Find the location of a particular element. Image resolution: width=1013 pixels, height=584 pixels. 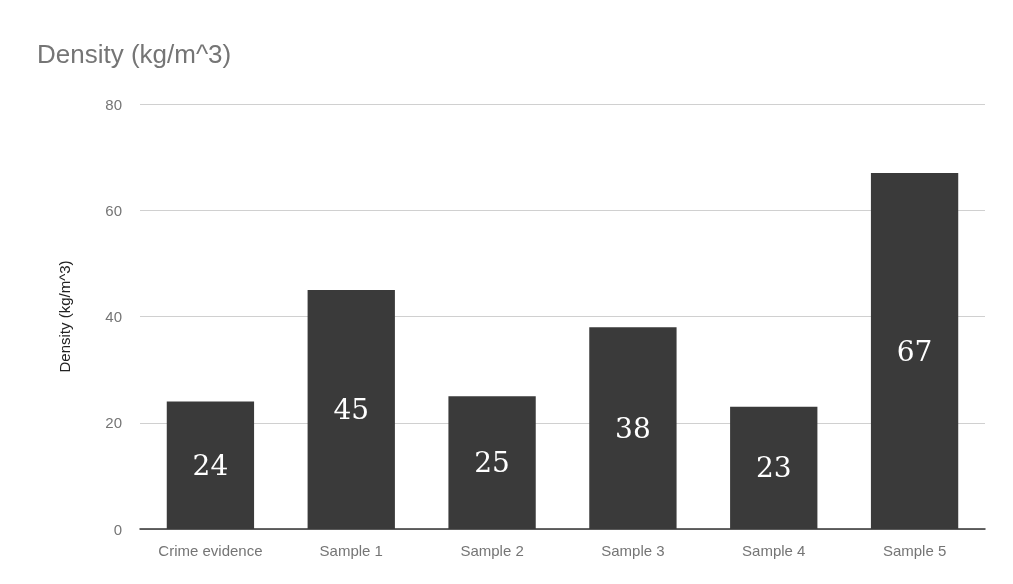

data-label: 23 is located at coordinates (773, 468).